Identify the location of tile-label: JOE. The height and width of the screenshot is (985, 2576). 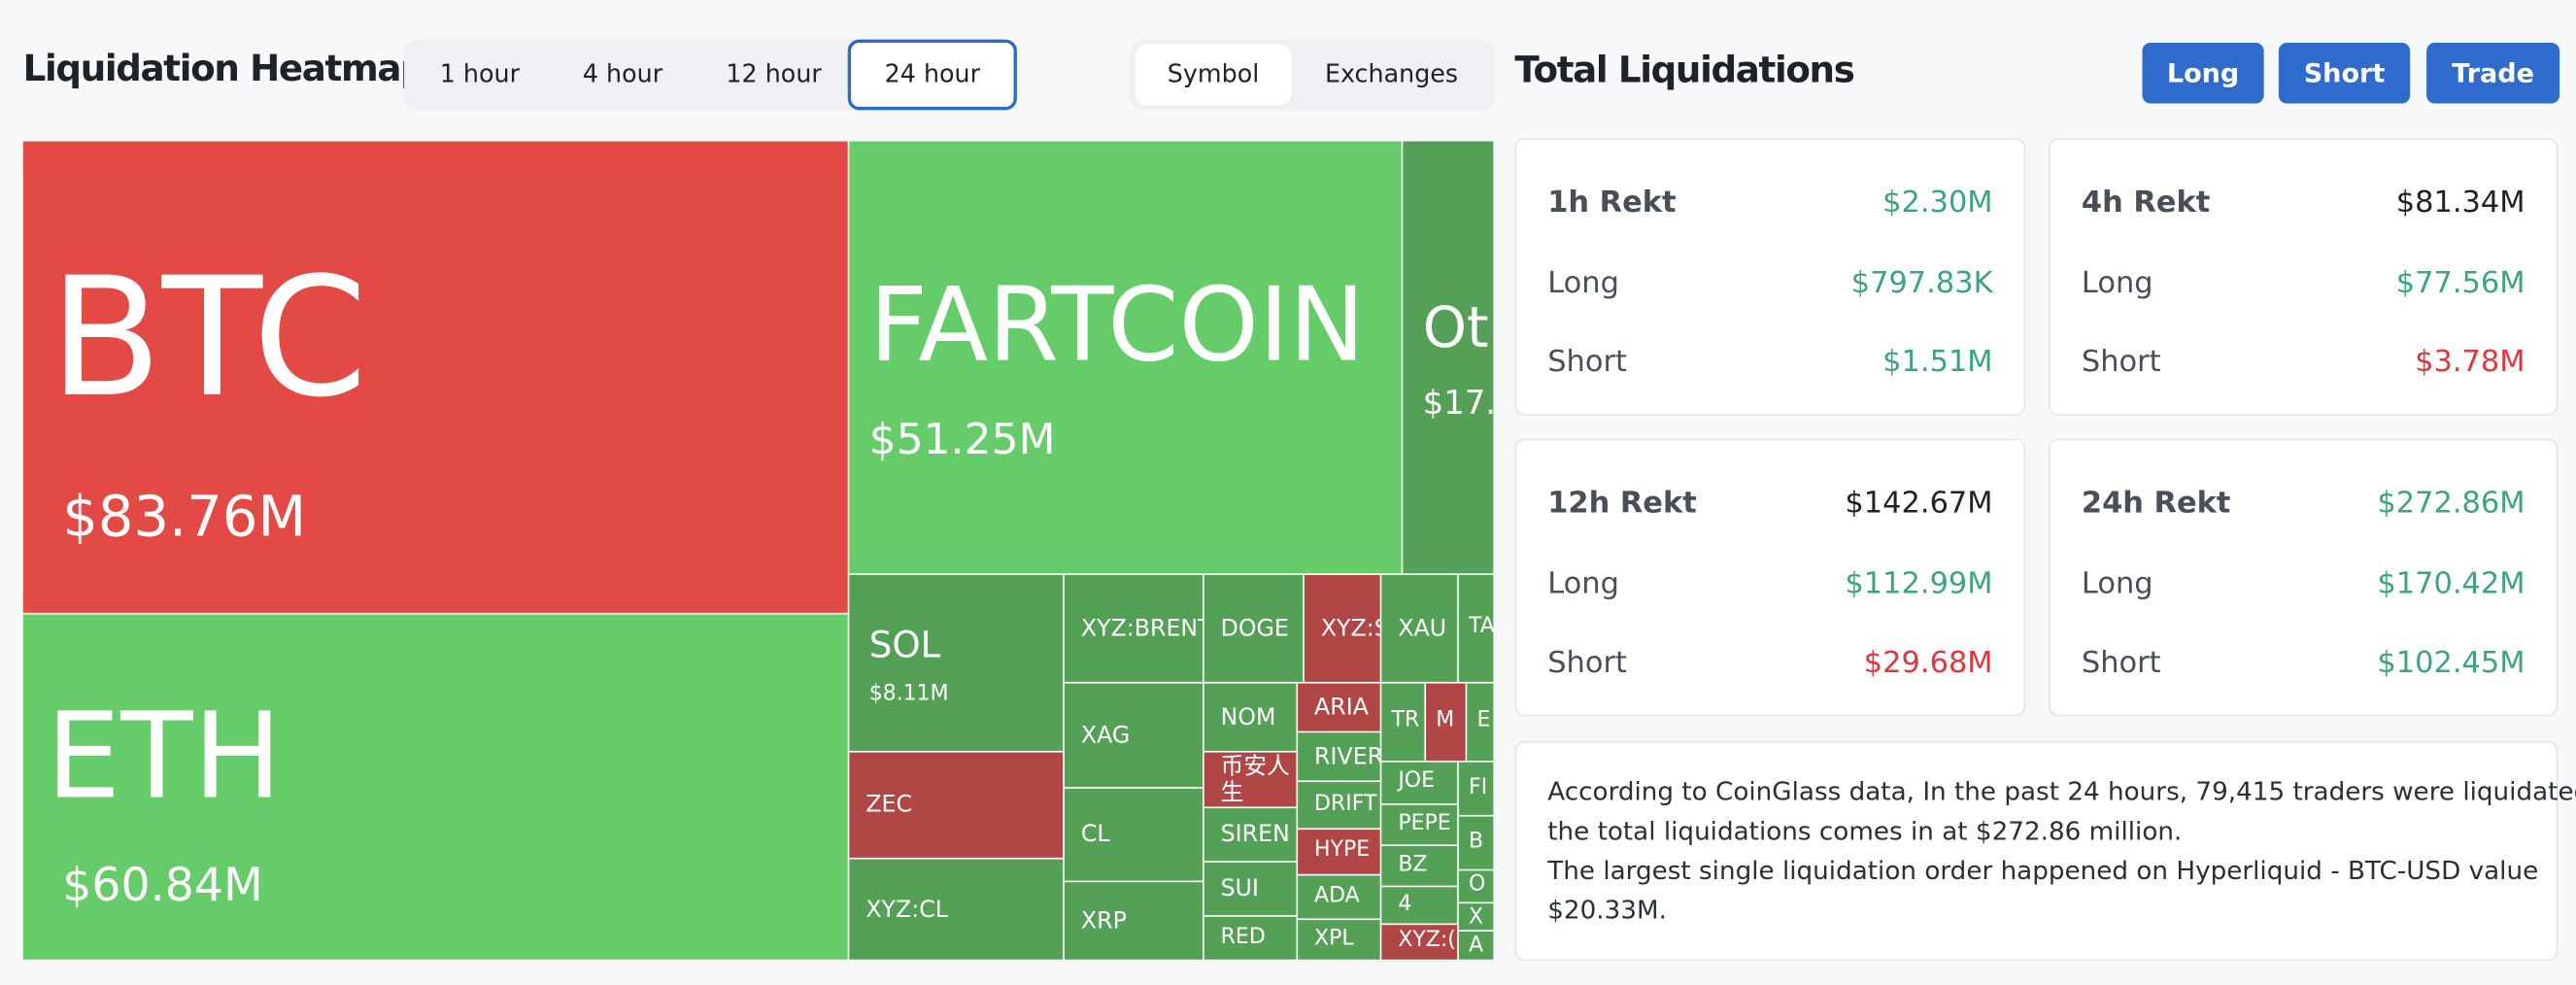
(1417, 781).